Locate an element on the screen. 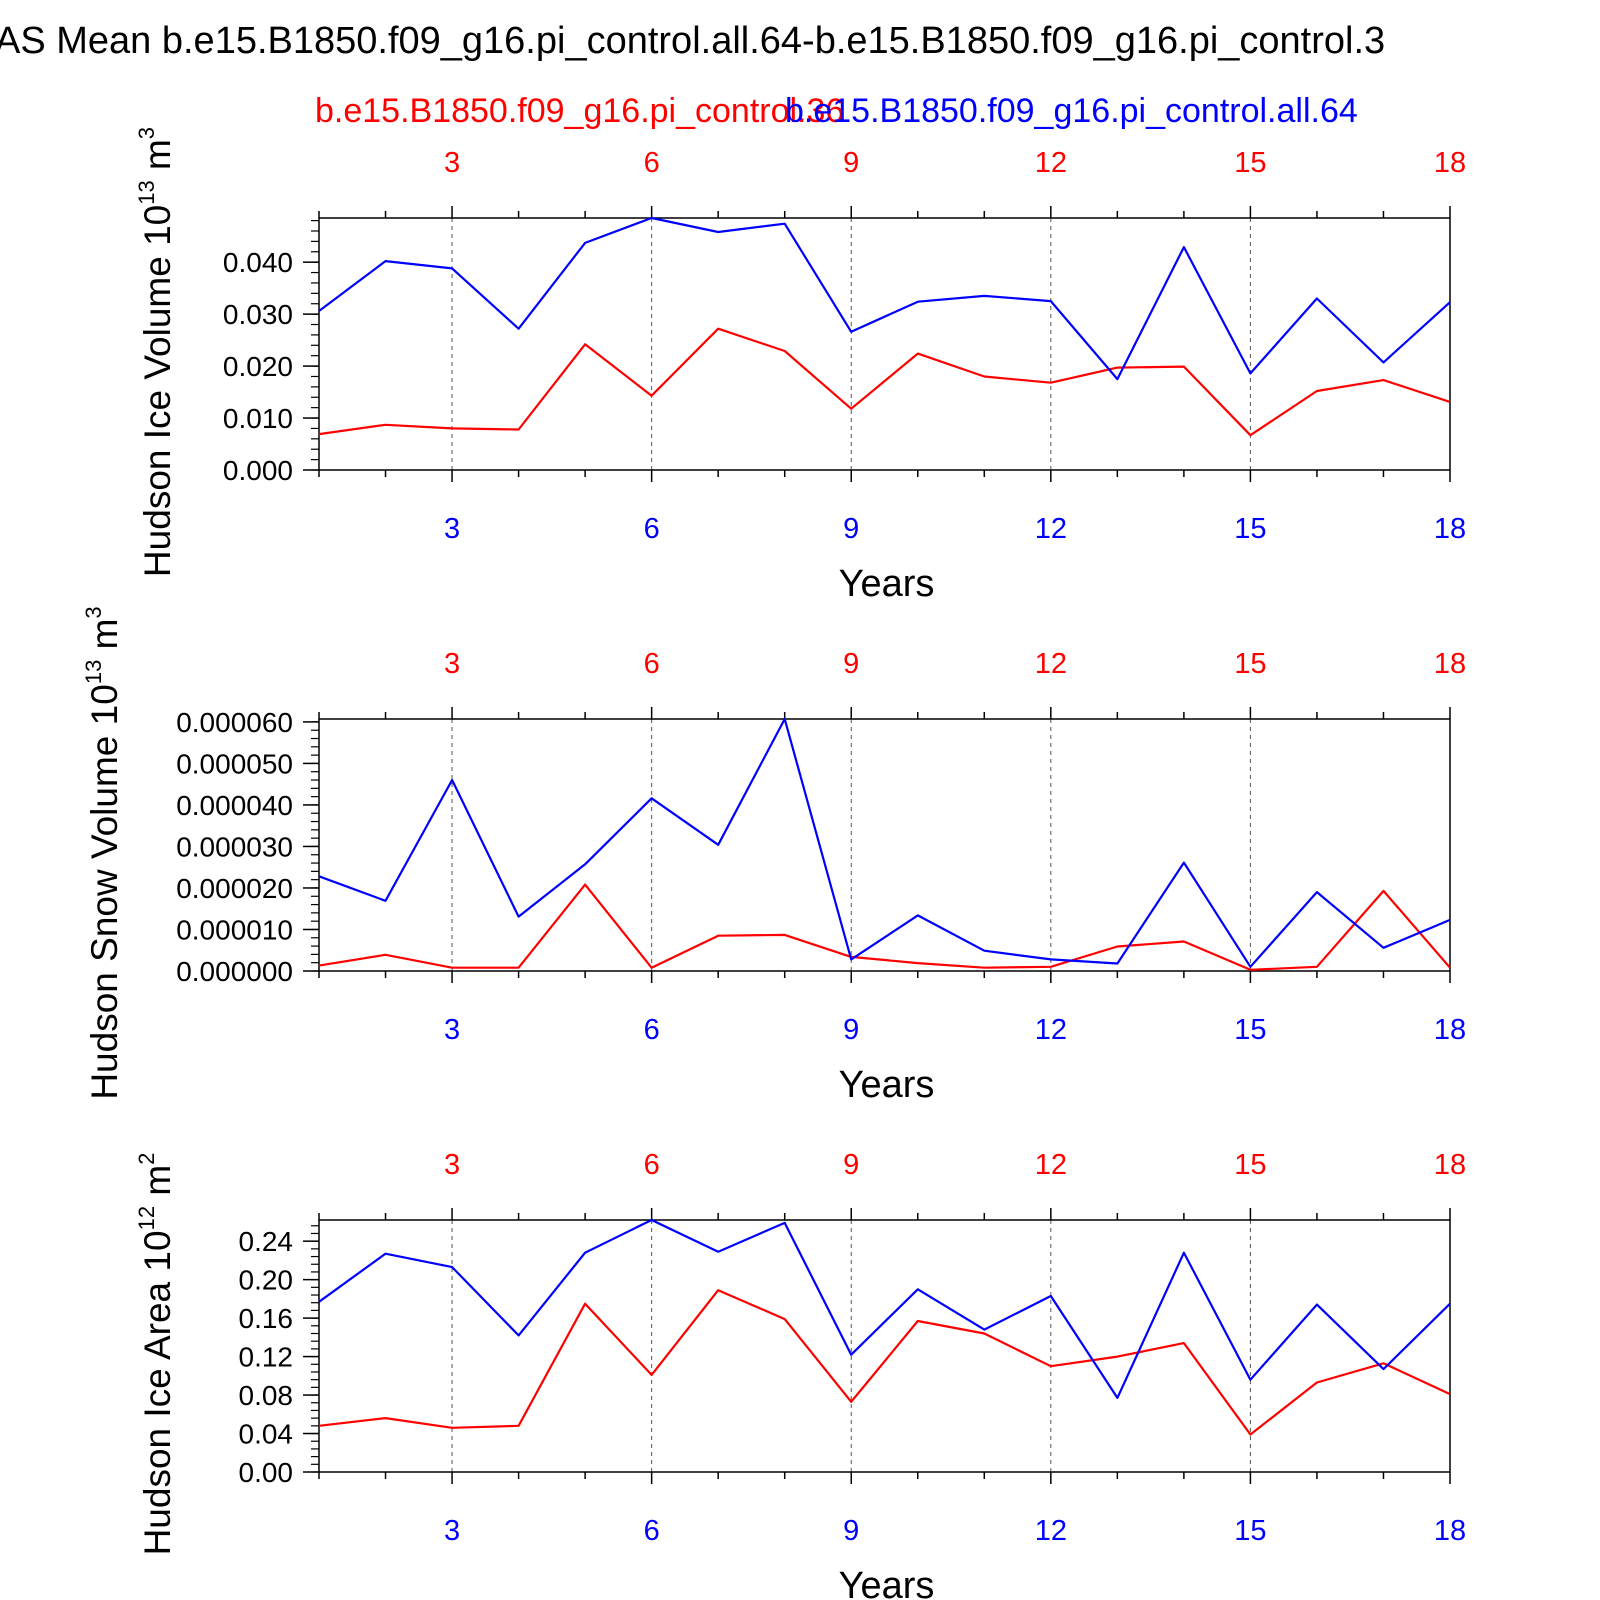 The width and height of the screenshot is (1600, 1600). y-axis-label: Hudson Snow Volume 1013 m3 is located at coordinates (103, 852).